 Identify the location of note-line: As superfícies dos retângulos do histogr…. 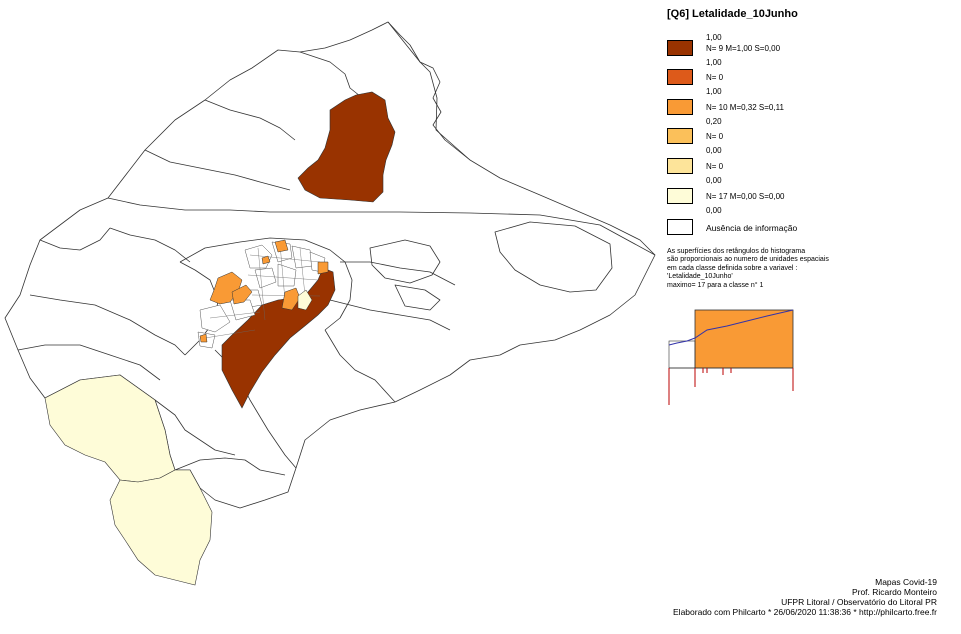
(736, 251).